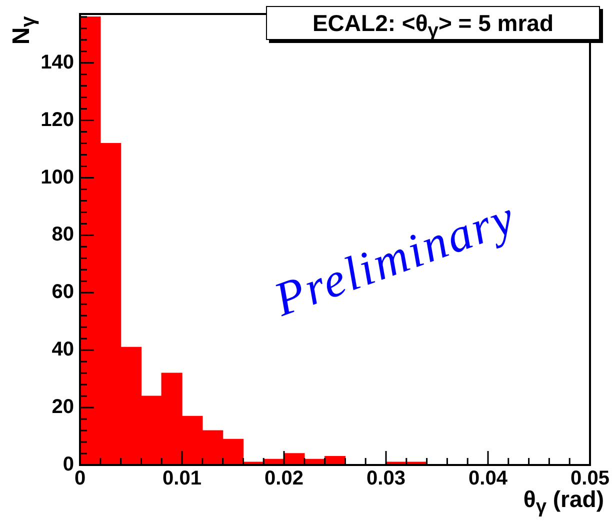 Image resolution: width=615 pixels, height=523 pixels. What do you see at coordinates (63, 349) in the screenshot?
I see `y-tick-label: 40` at bounding box center [63, 349].